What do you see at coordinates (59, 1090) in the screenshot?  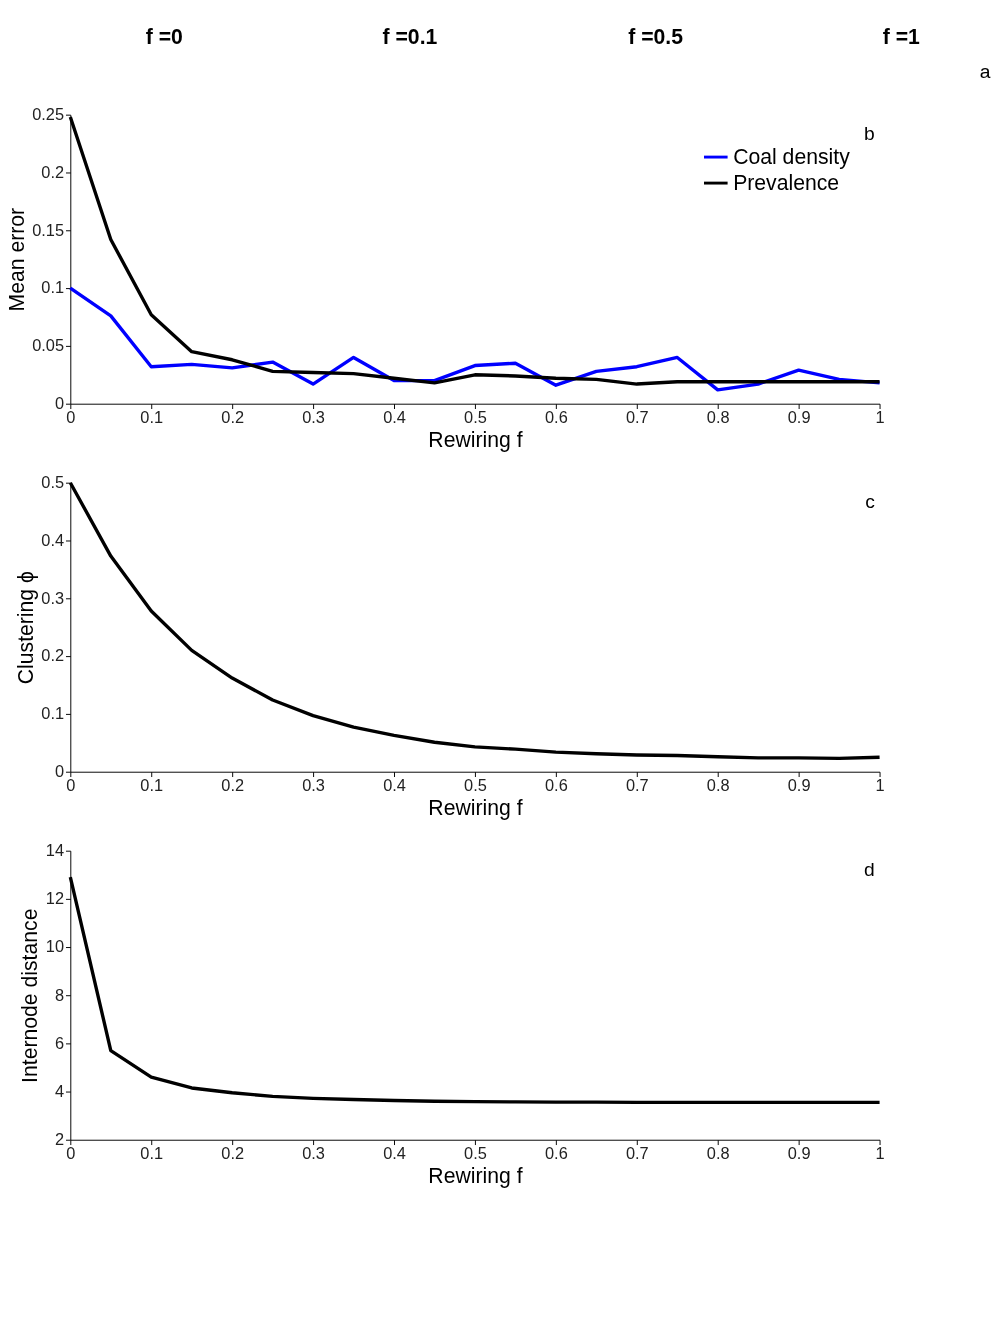 I see `y-tick-label: 4` at bounding box center [59, 1090].